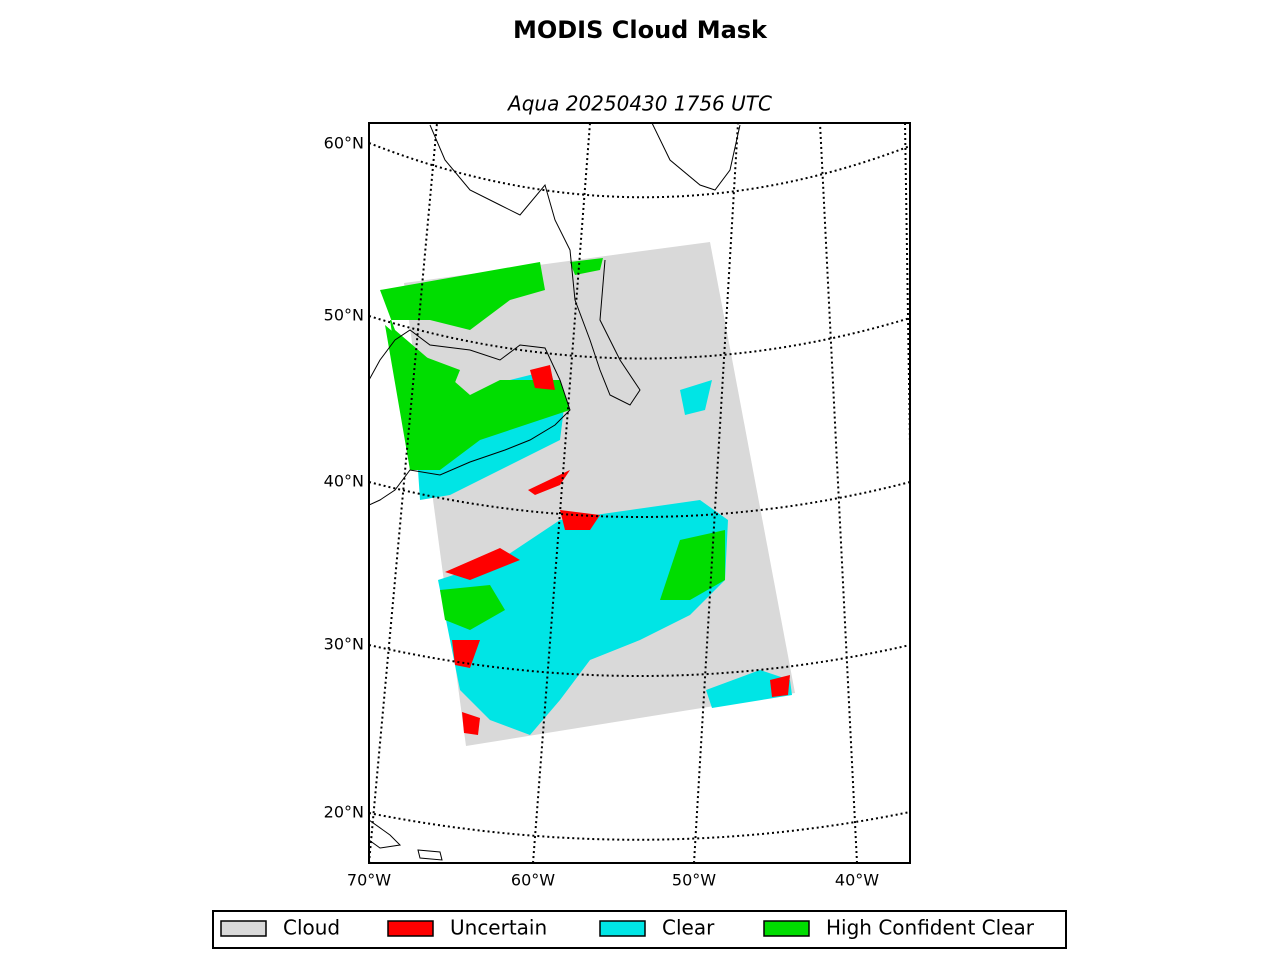 The height and width of the screenshot is (964, 1280). I want to click on lat-label: 50°N, so click(344, 315).